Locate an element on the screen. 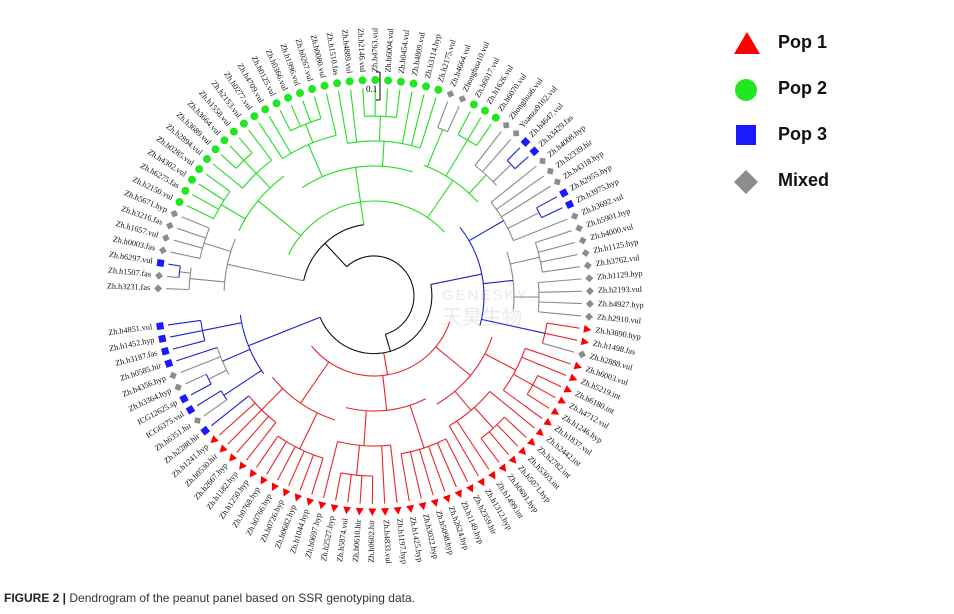 This screenshot has width=954, height=614. scale-bar: 0.1 is located at coordinates (376, 89).